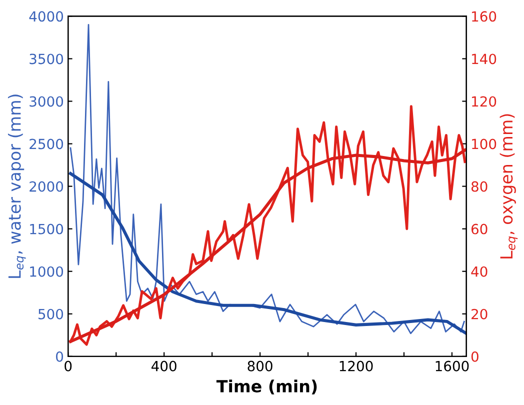 The height and width of the screenshot is (405, 524). I want to click on y-tick-label: 3000, so click(47, 101).